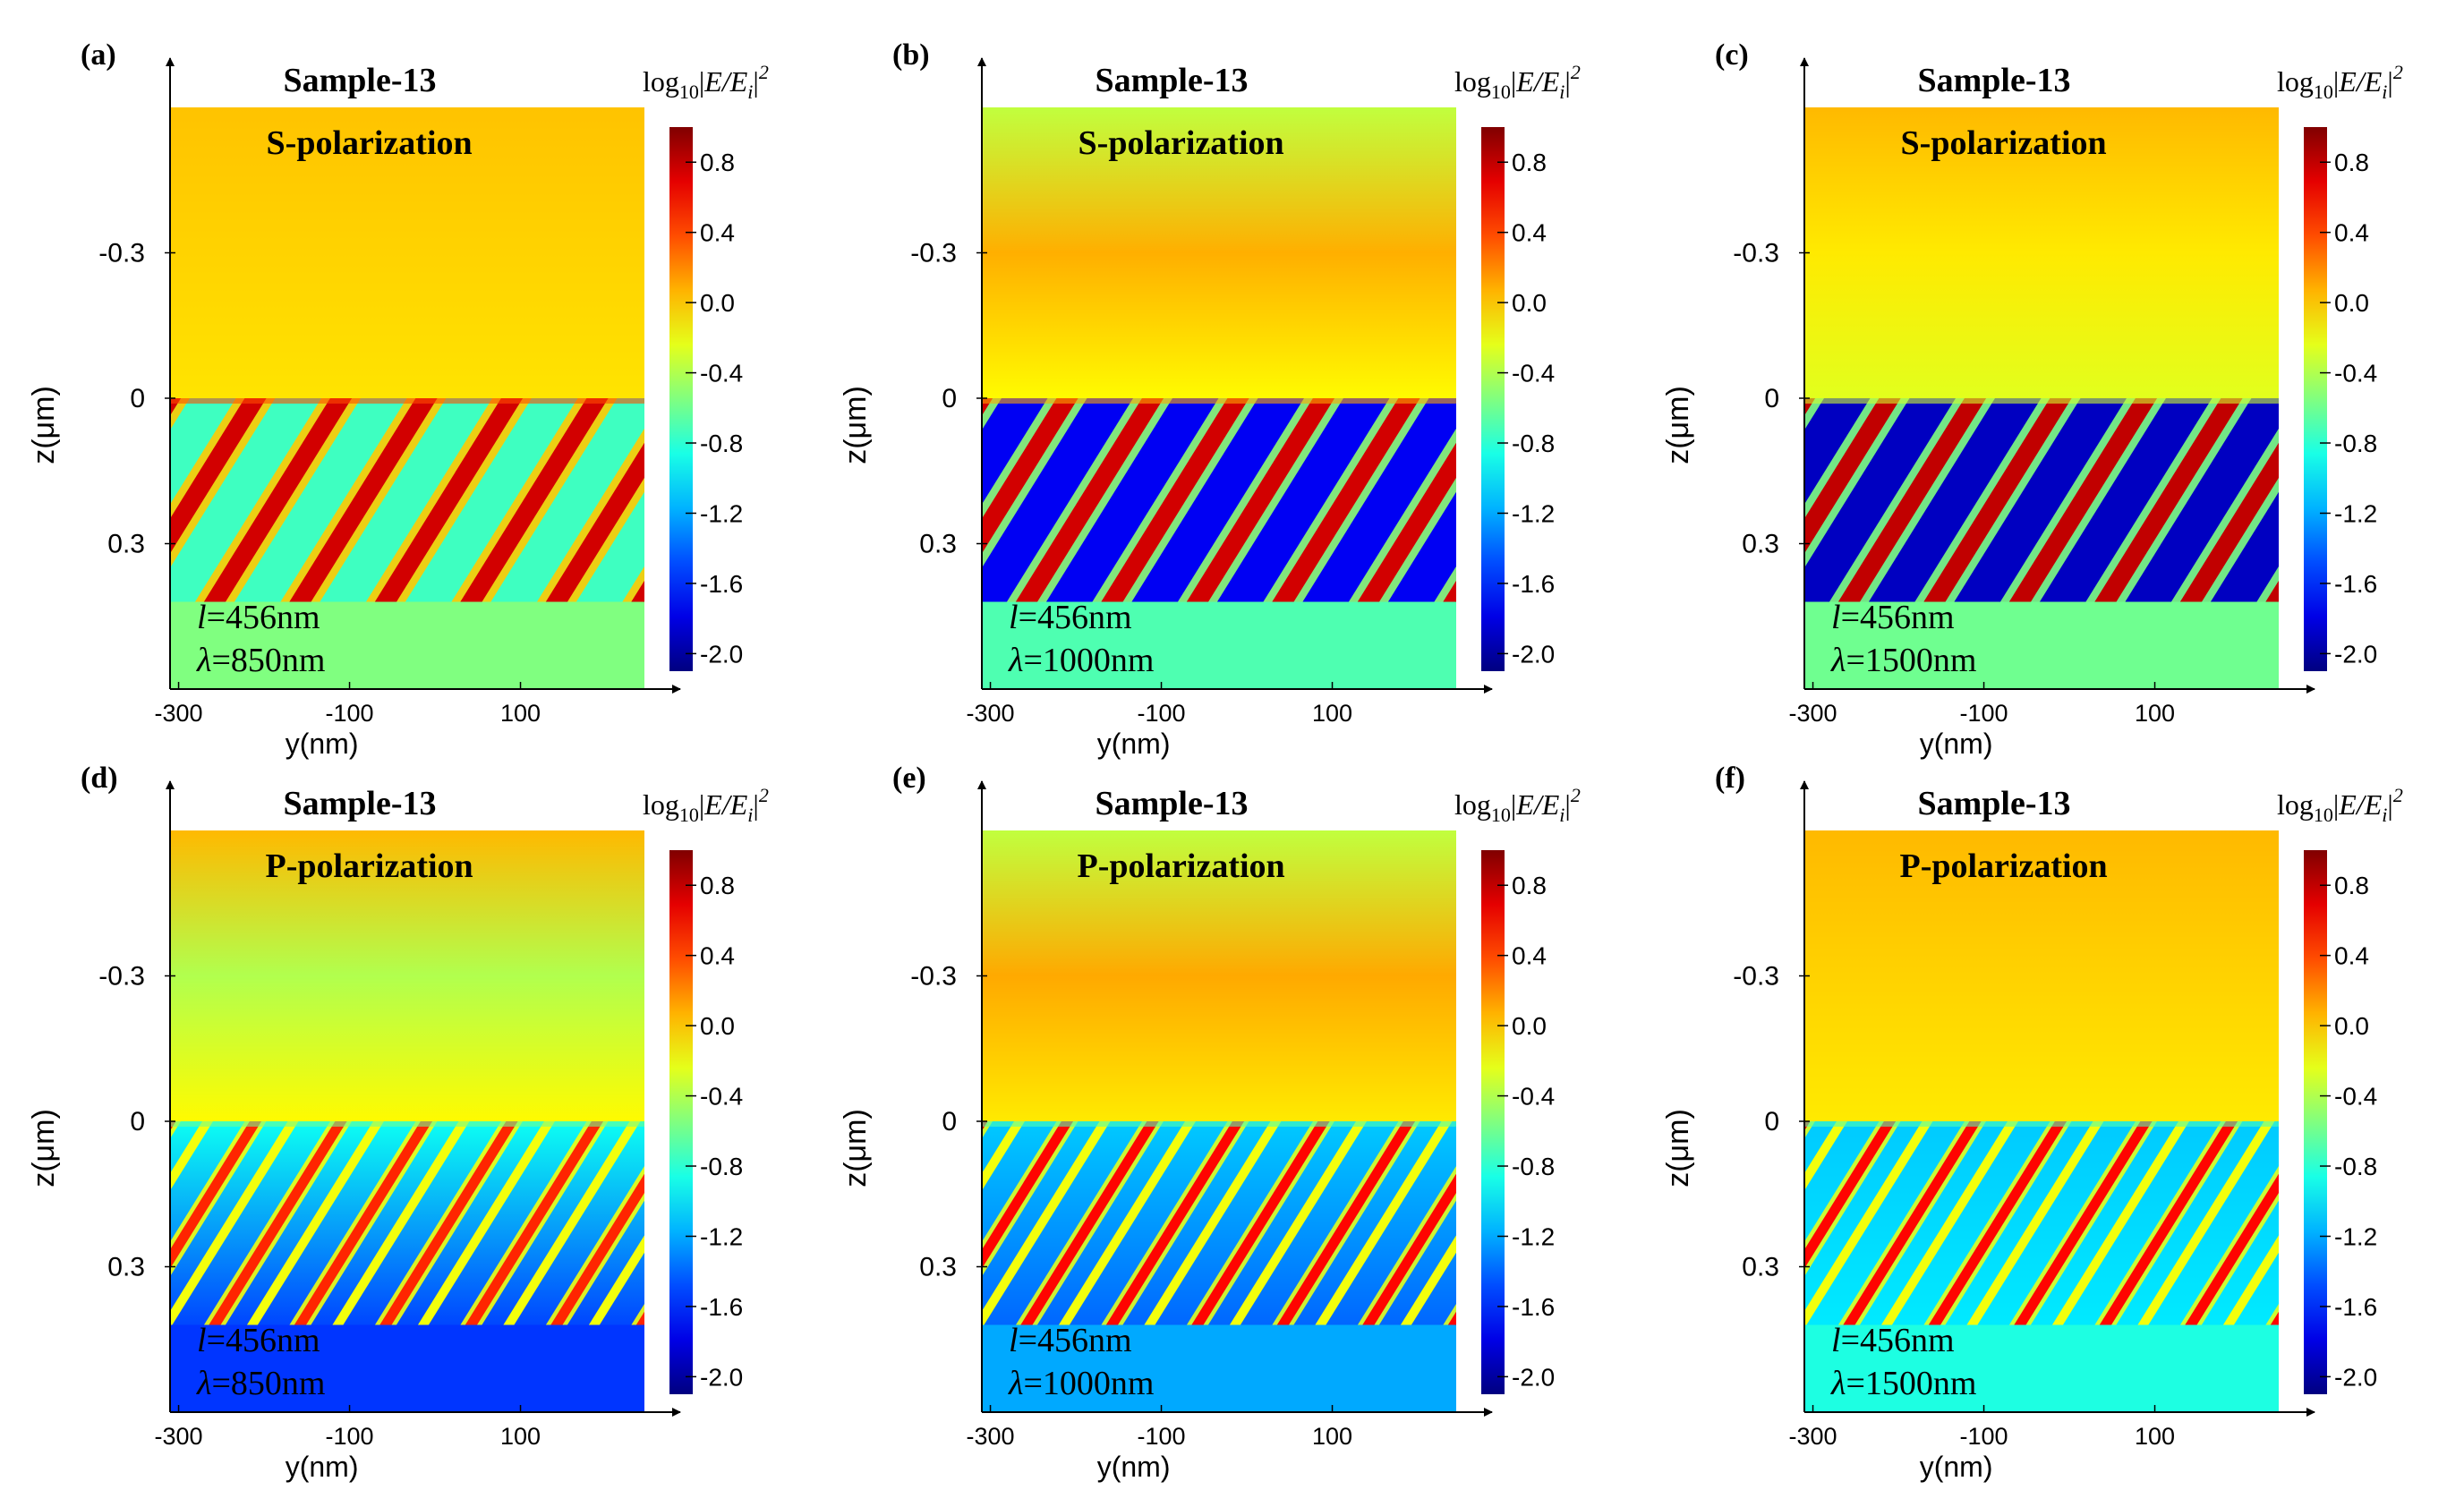  What do you see at coordinates (911, 55) in the screenshot?
I see `panel-label: (b)` at bounding box center [911, 55].